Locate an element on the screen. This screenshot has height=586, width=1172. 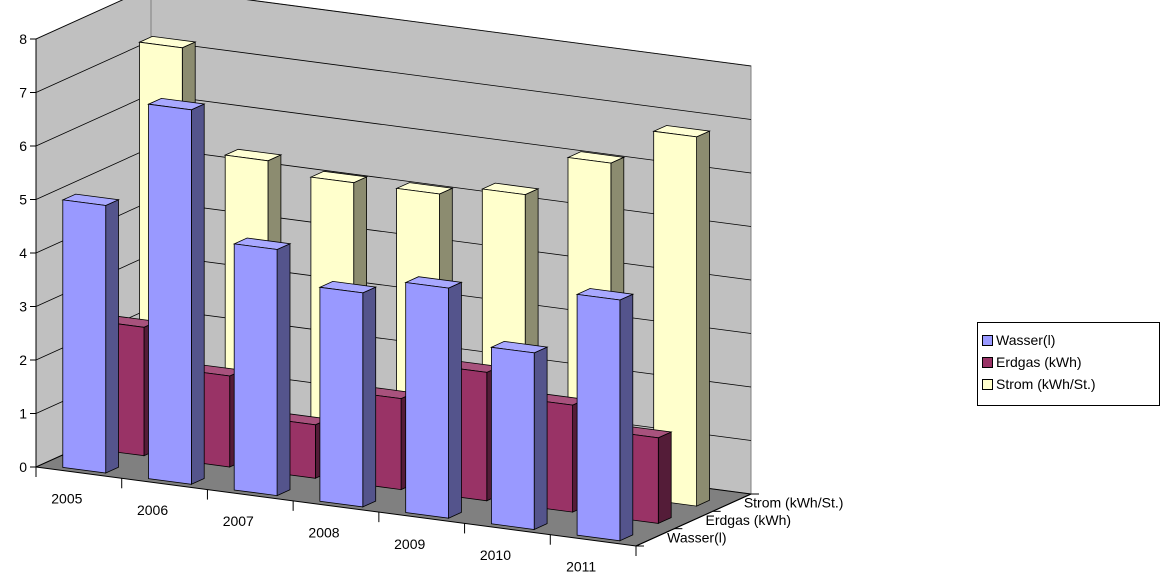
depth-tick-label: Erdgas (kWh) is located at coordinates (749, 520).